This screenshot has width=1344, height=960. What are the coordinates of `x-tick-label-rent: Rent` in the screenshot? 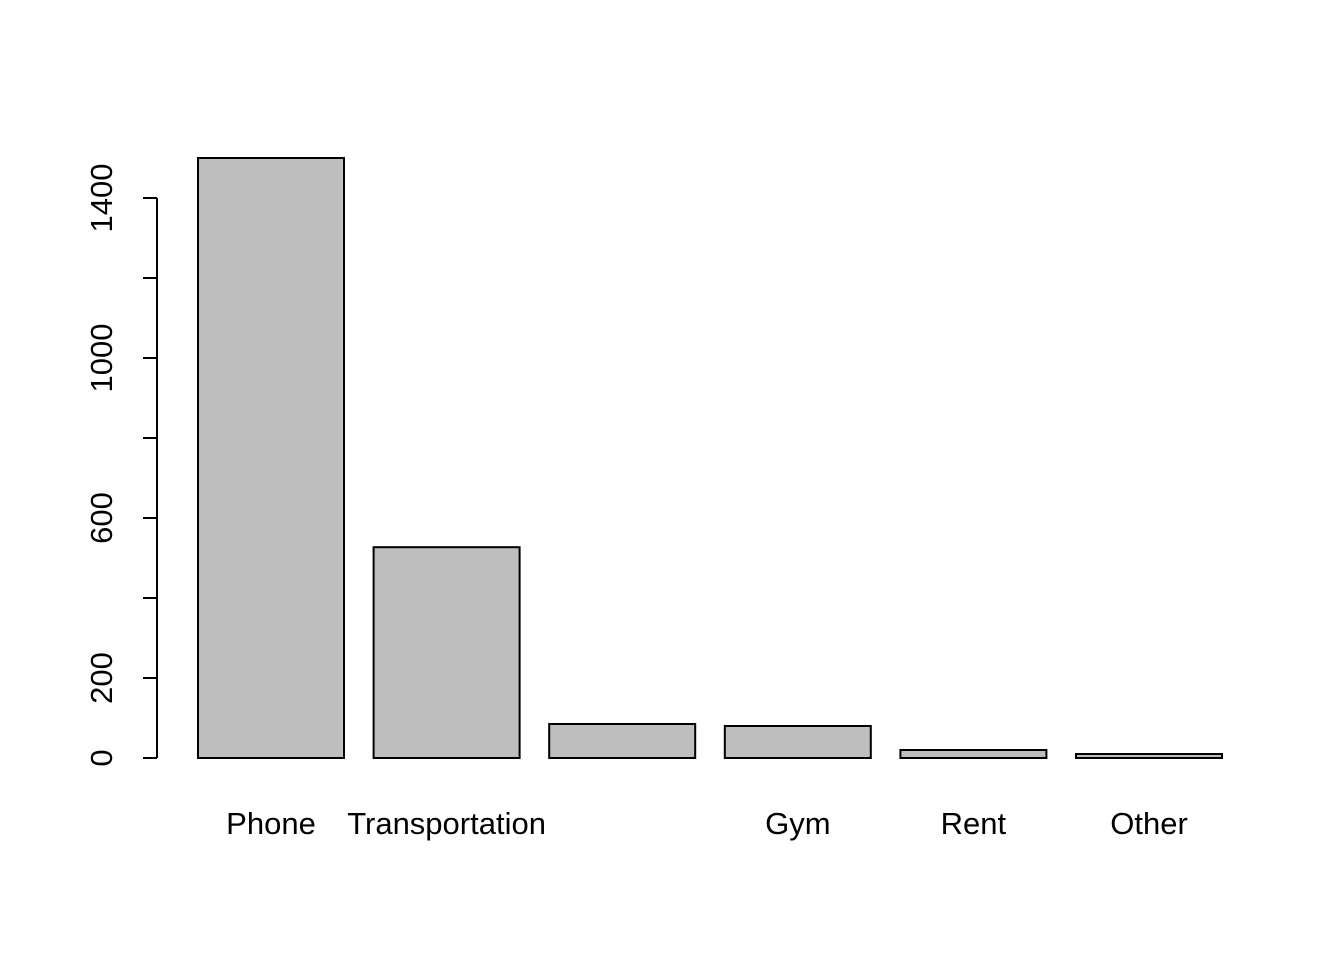 It's located at (974, 823).